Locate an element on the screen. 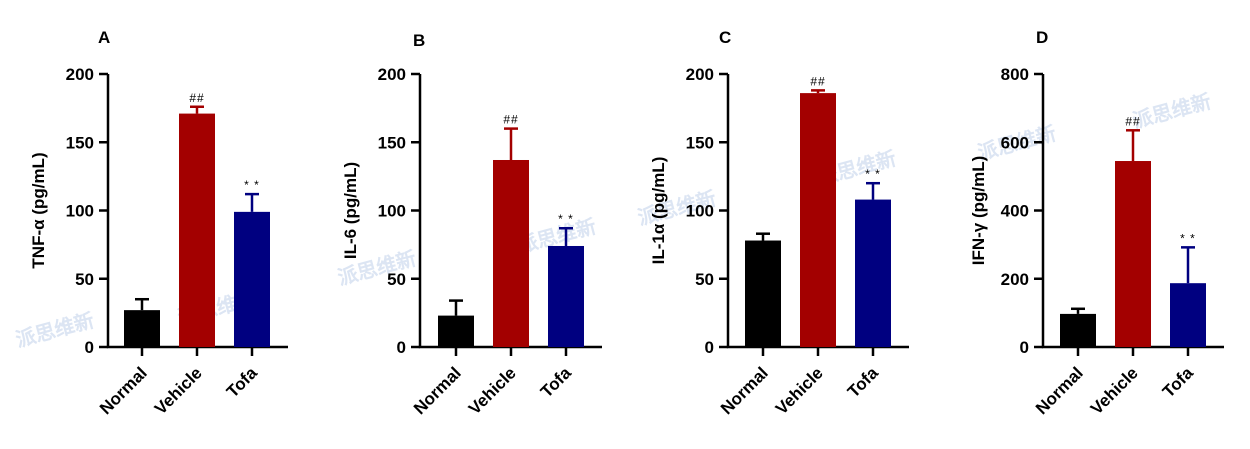 The width and height of the screenshot is (1250, 449). y-axis-label: IFN-γ (pg/mL) is located at coordinates (978, 211).